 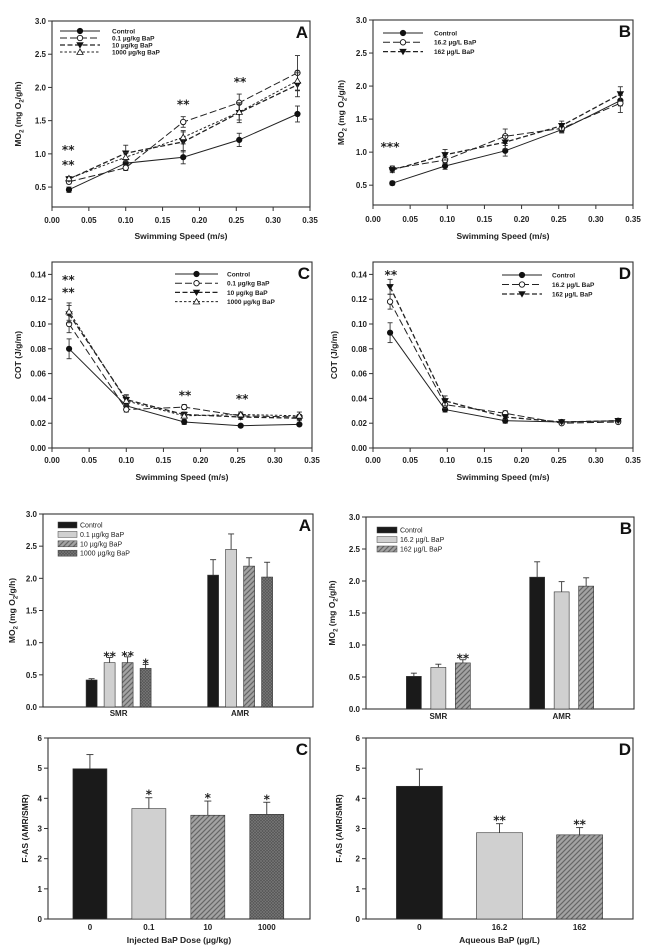 I want to click on legend-entry: 10 µg/kg BaP, so click(x=90, y=544).